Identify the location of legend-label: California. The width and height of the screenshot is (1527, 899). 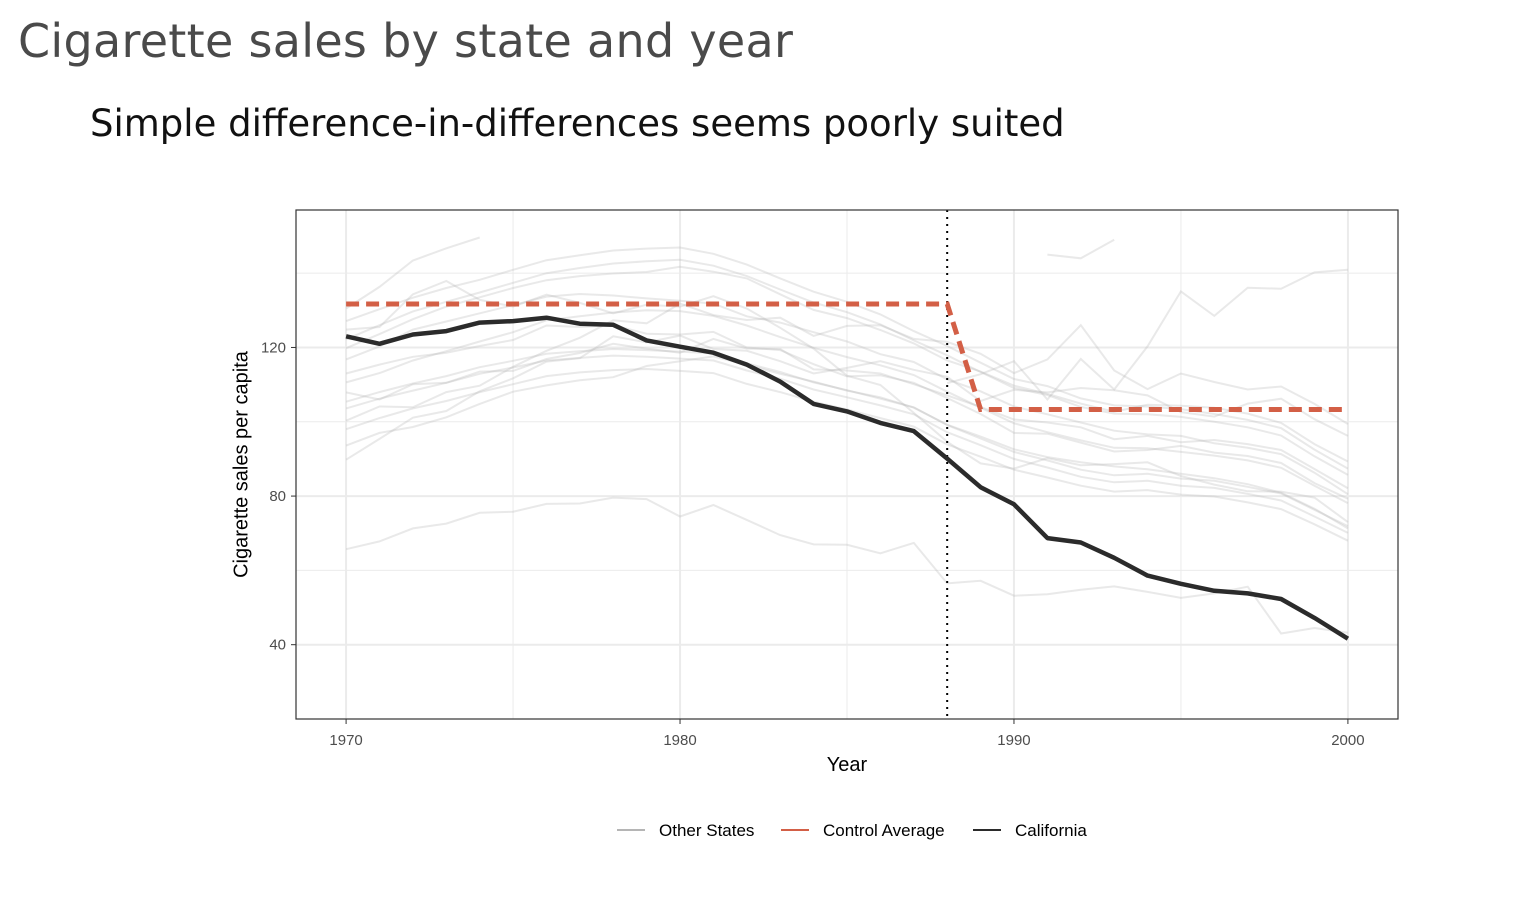
(1051, 830).